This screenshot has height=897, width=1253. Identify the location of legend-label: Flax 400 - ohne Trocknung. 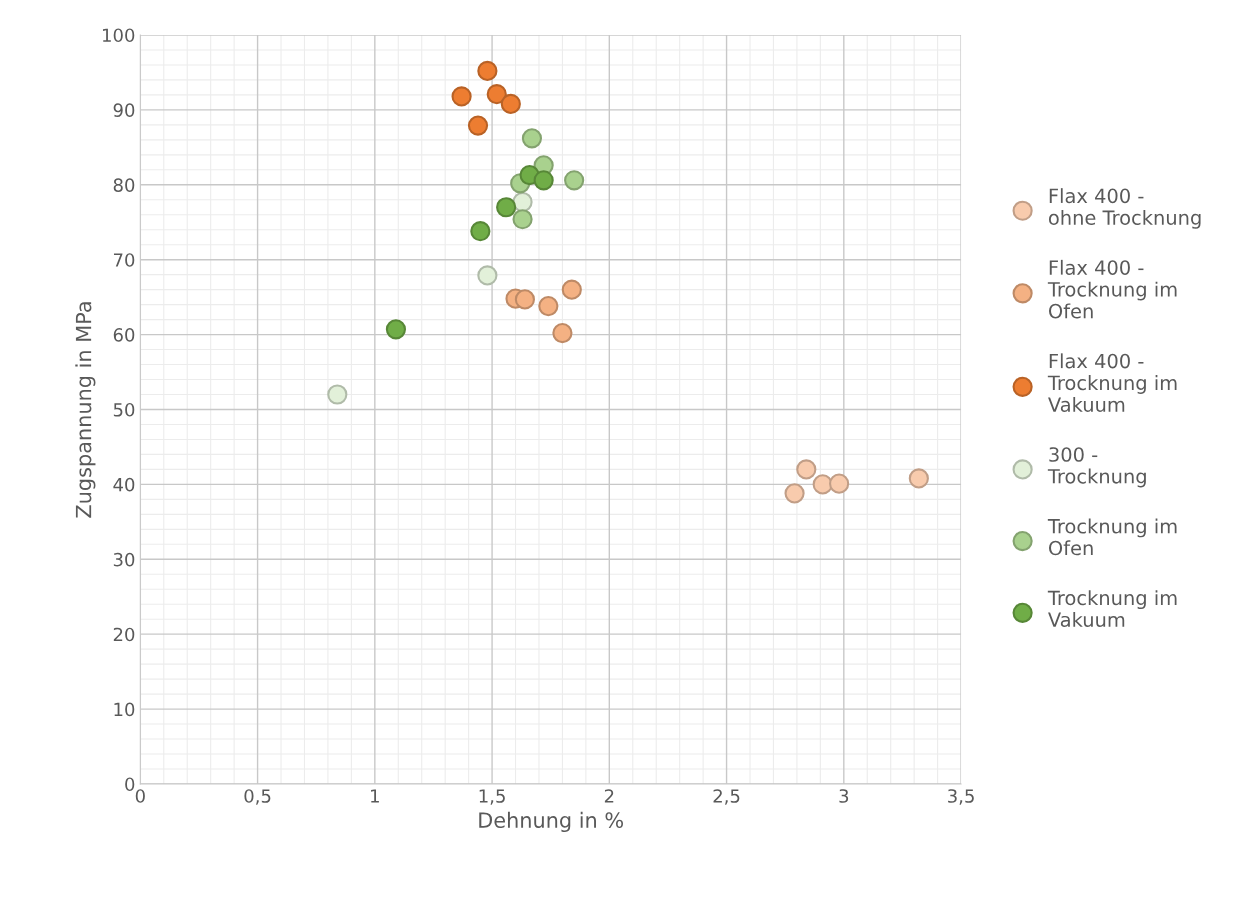
(1124, 208).